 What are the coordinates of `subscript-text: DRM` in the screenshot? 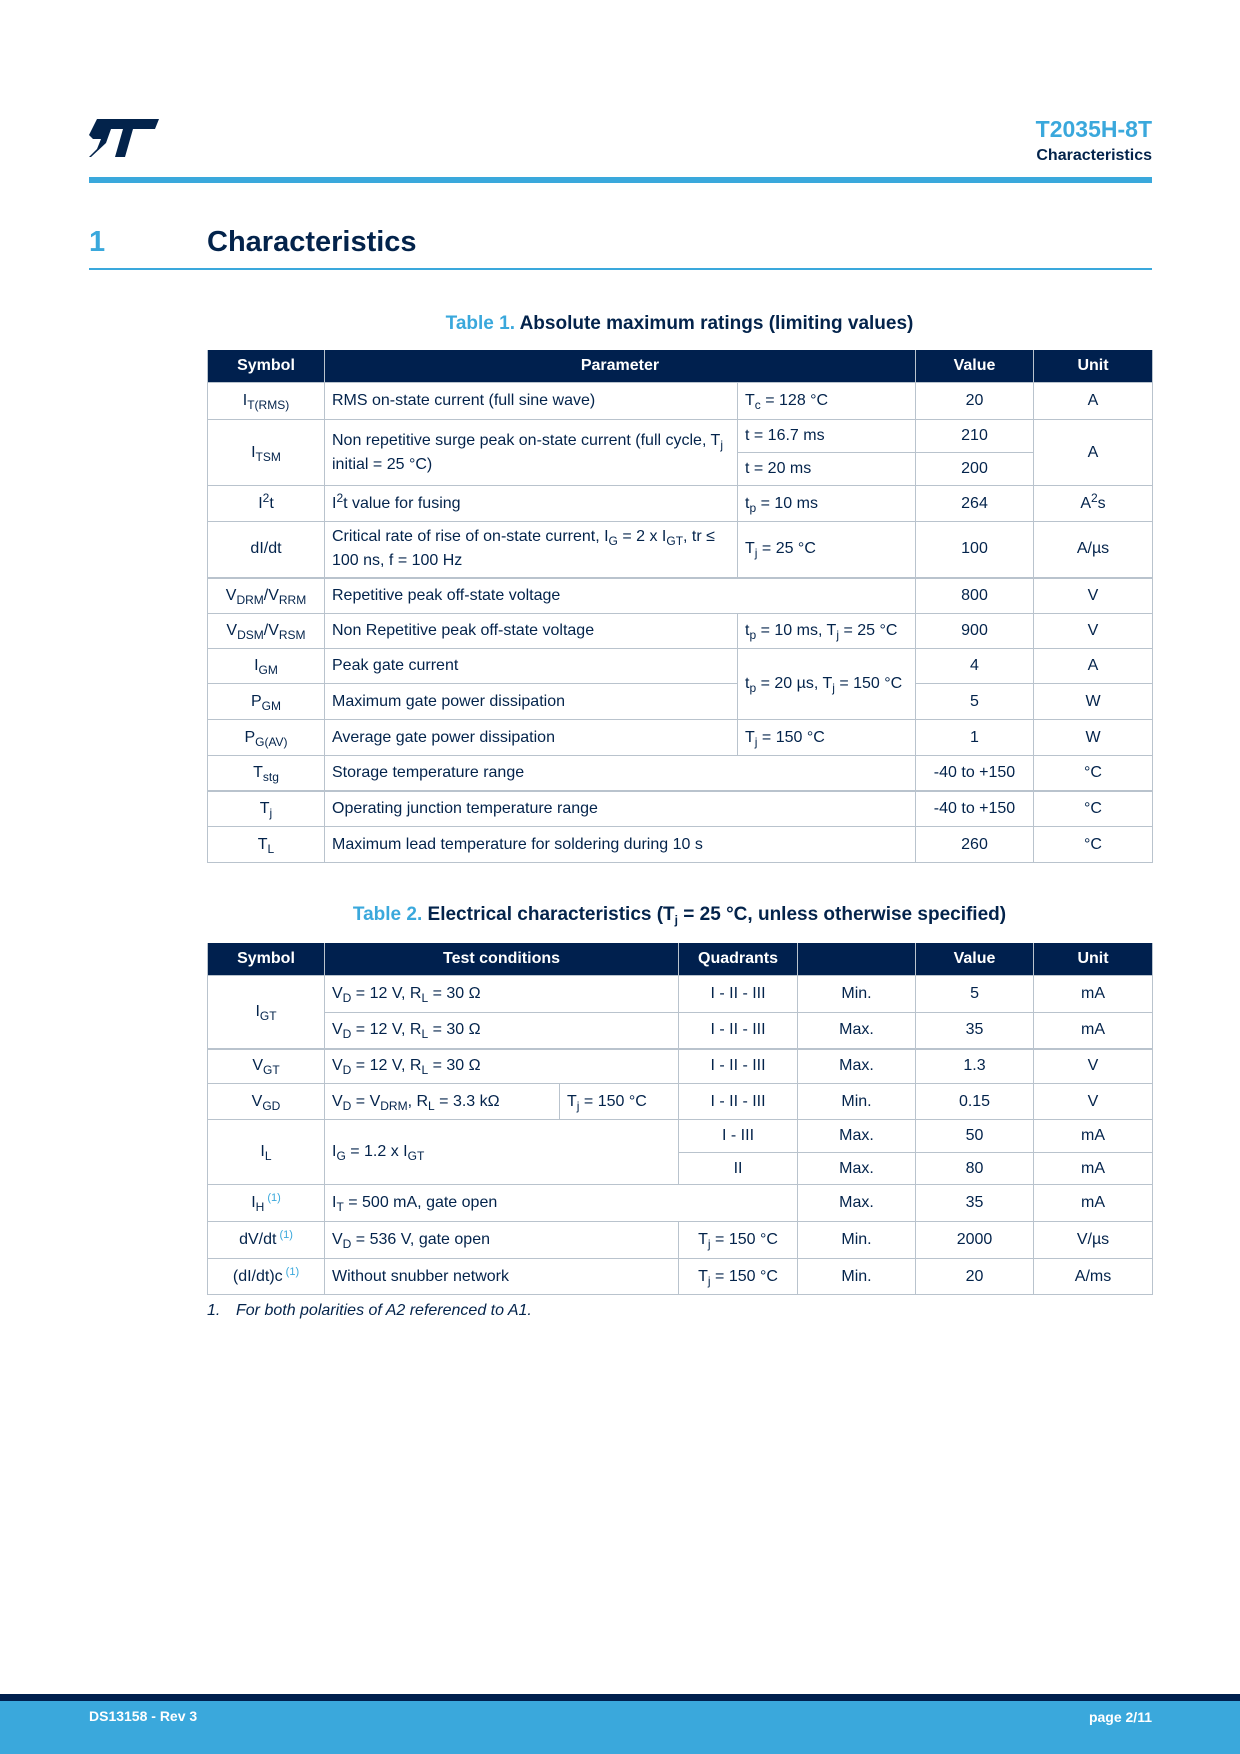 It's located at (250, 599).